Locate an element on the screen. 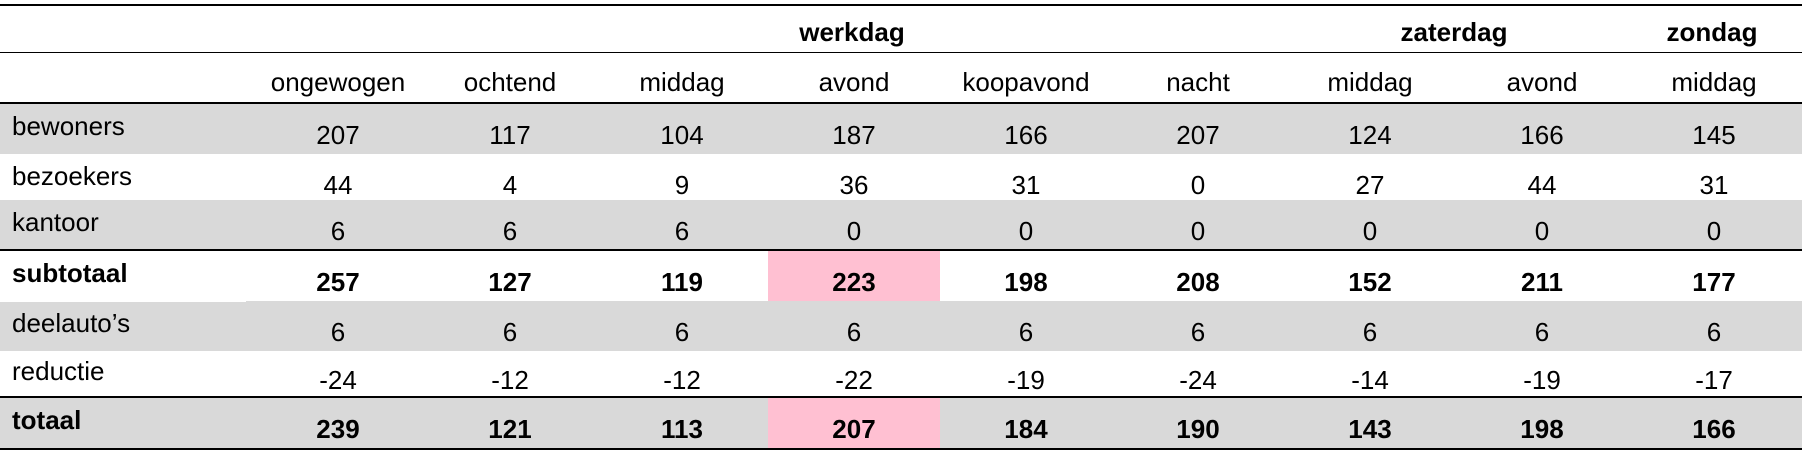 Image resolution: width=1802 pixels, height=454 pixels. table-cell: 36 is located at coordinates (854, 185).